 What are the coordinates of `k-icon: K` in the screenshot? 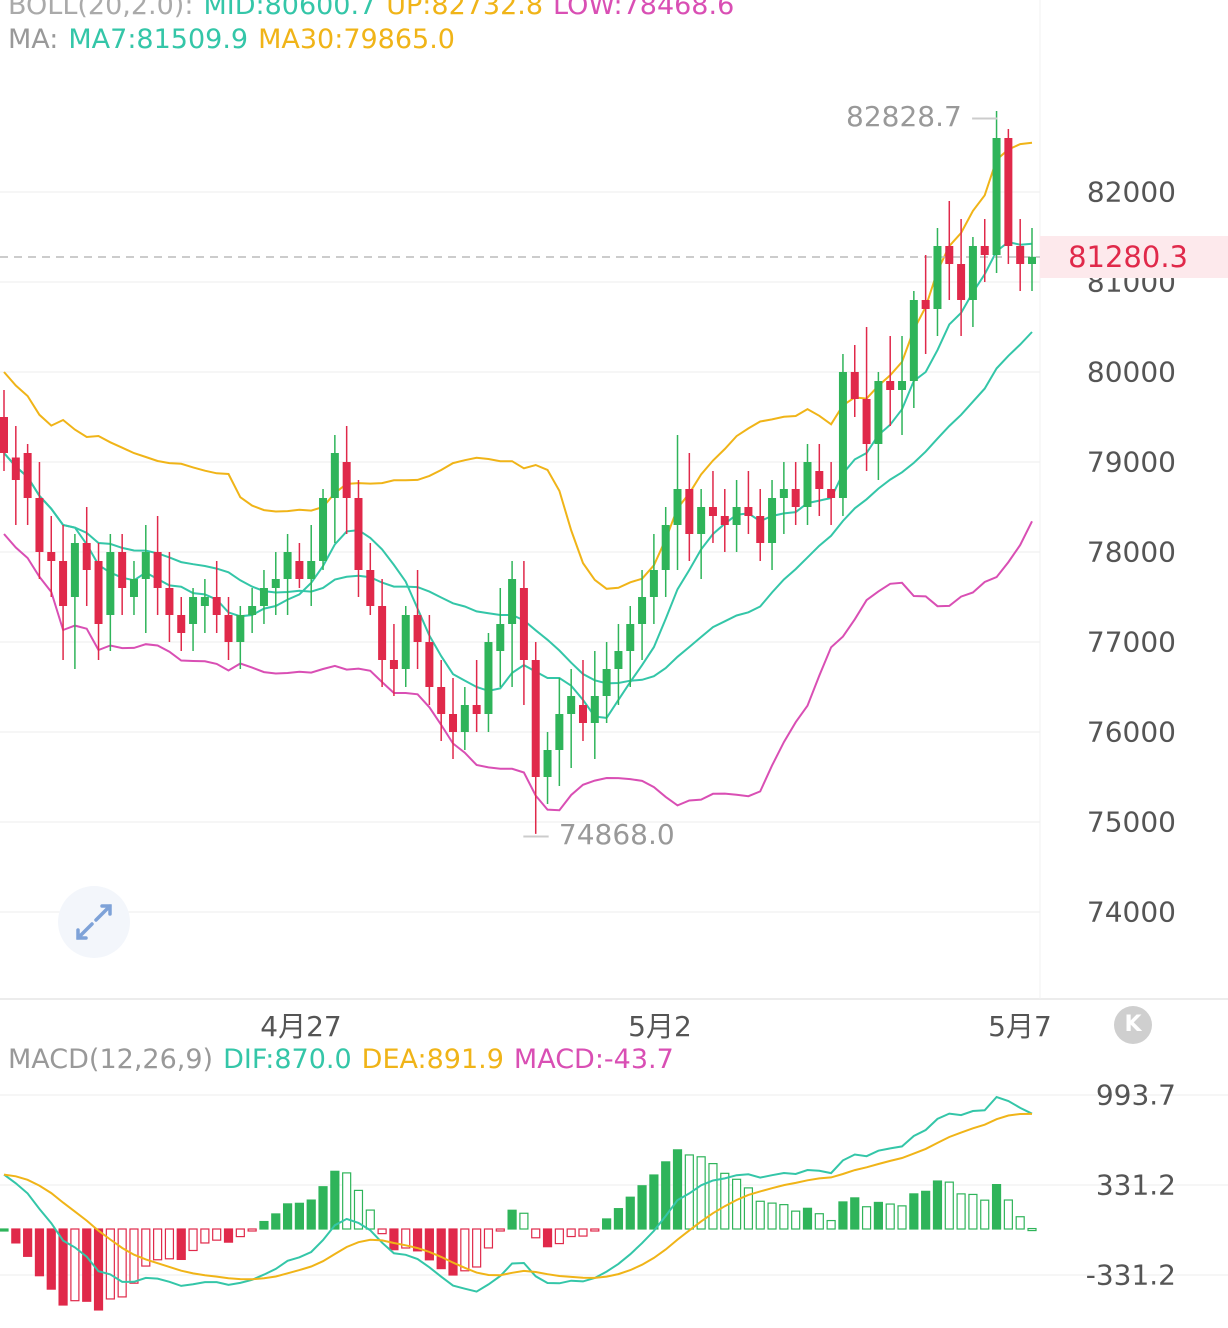 It's located at (1133, 1025).